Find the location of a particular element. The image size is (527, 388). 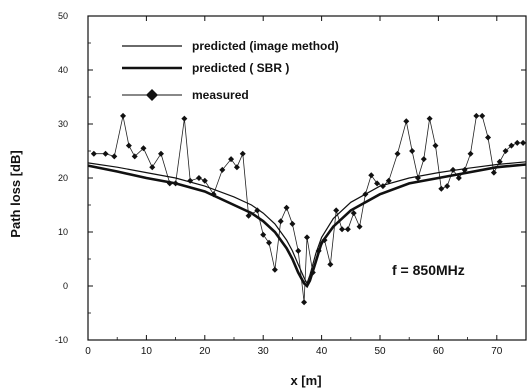

x-tick-label: 20 is located at coordinates (205, 351).